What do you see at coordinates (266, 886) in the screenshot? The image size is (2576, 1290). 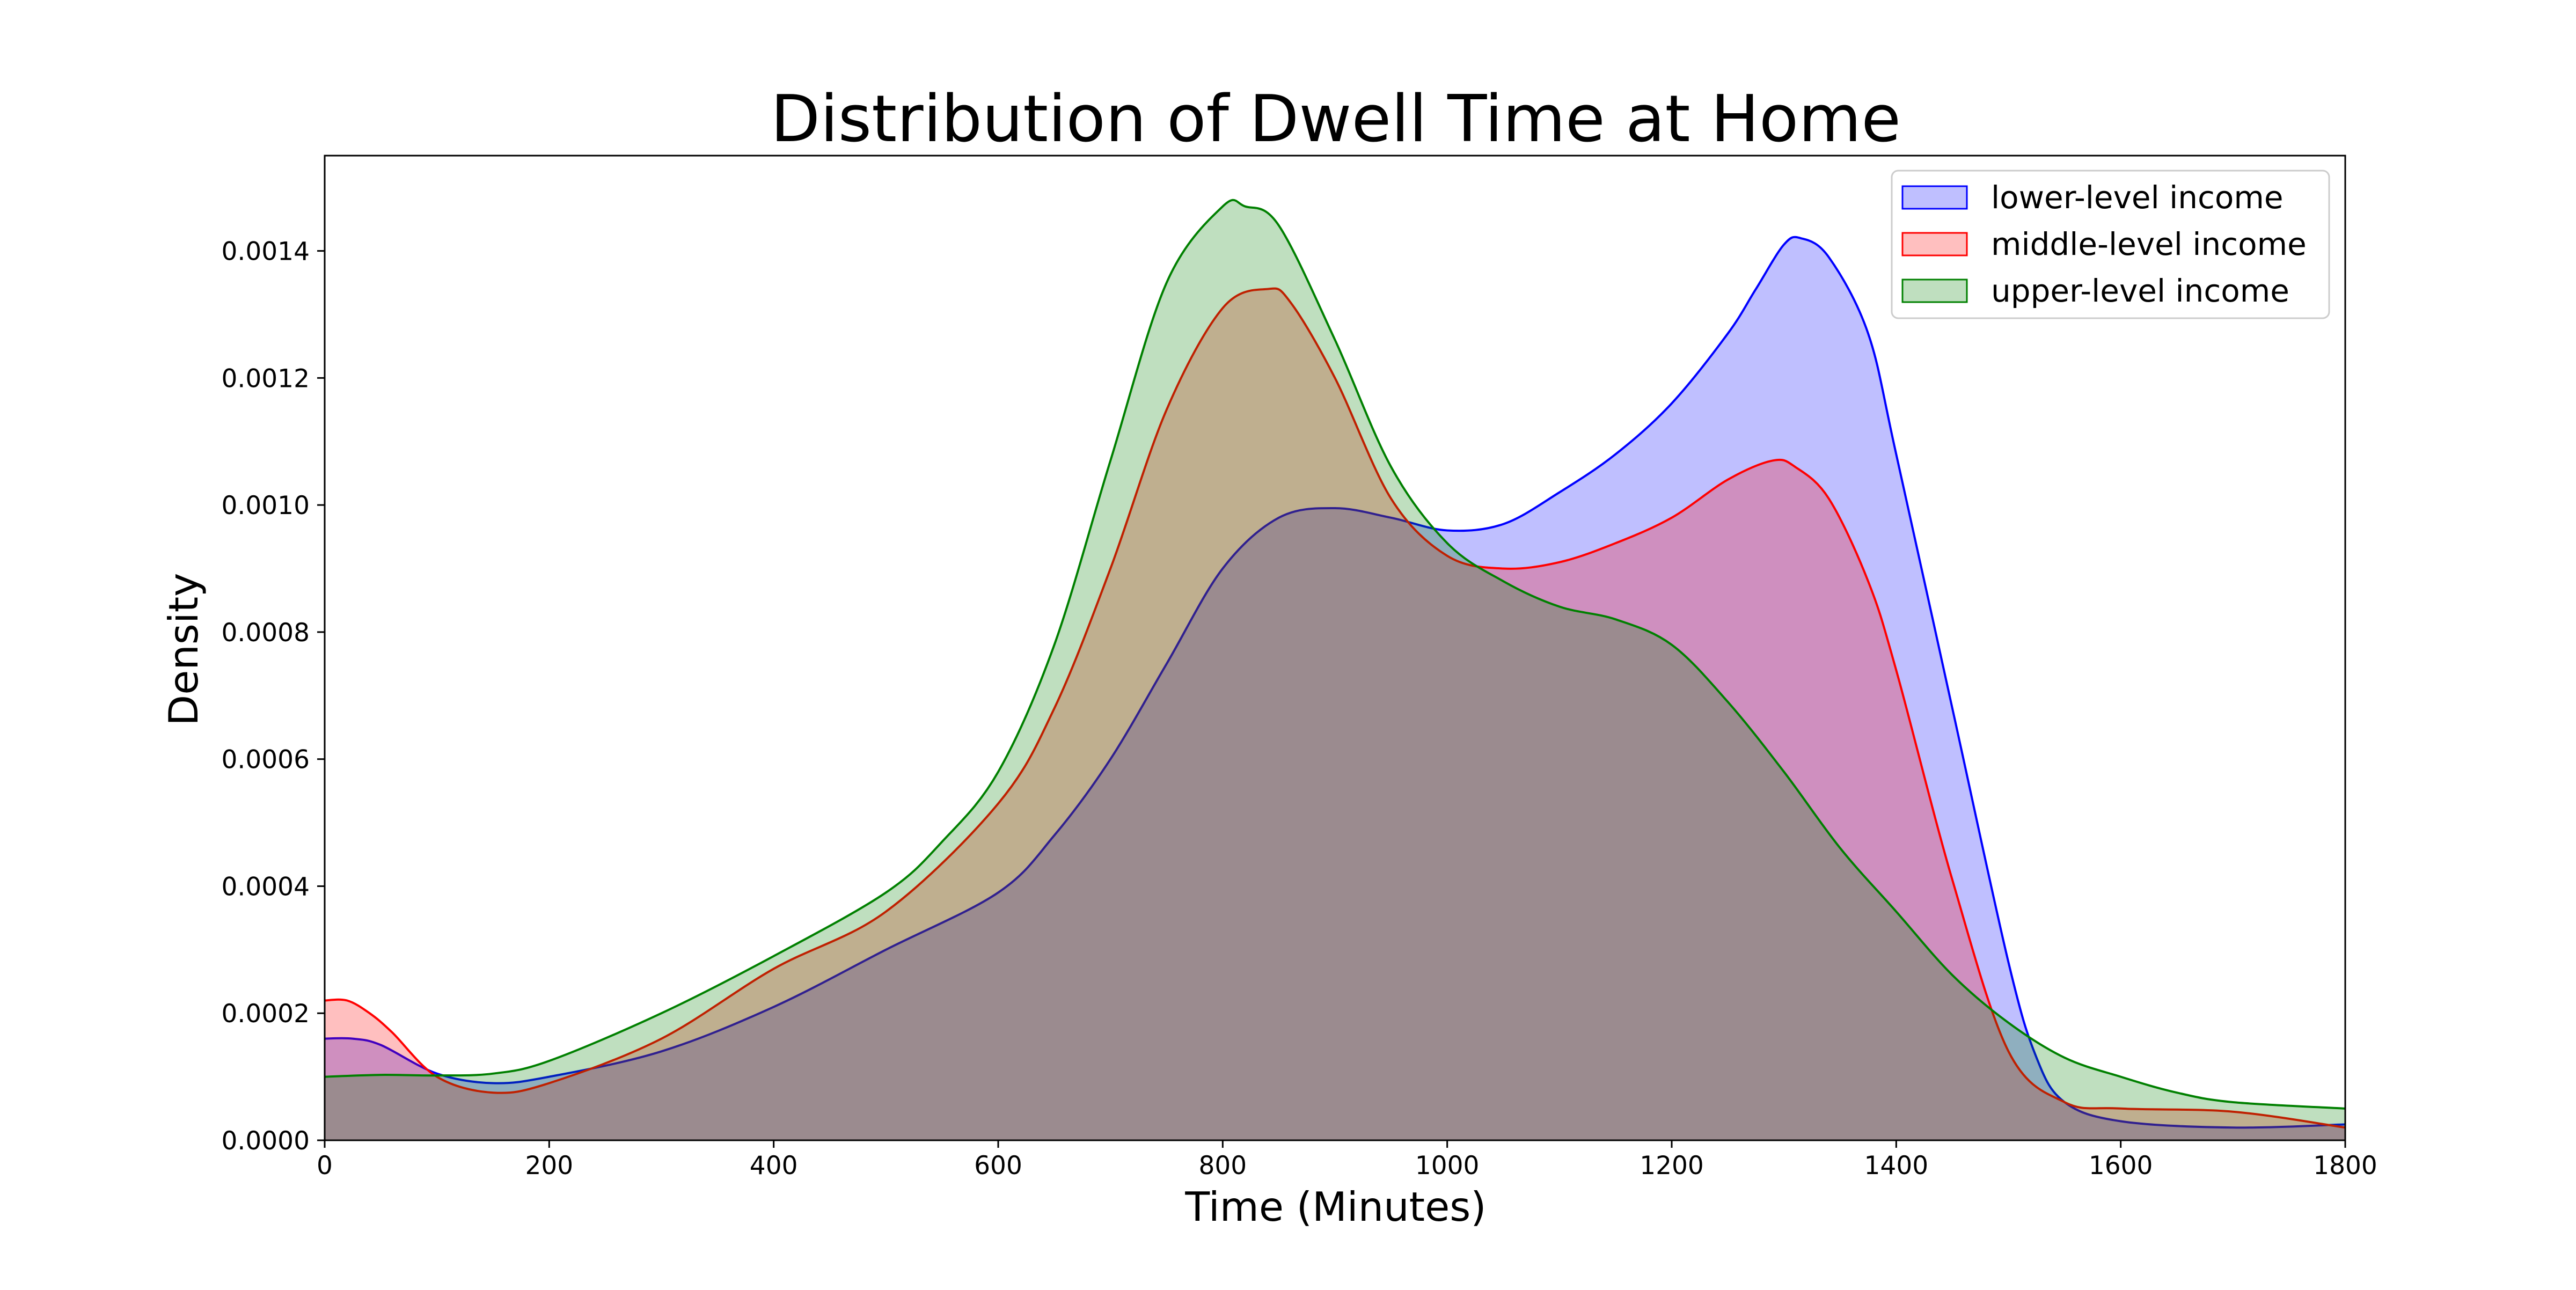 I see `y-tick-label: 0.0004` at bounding box center [266, 886].